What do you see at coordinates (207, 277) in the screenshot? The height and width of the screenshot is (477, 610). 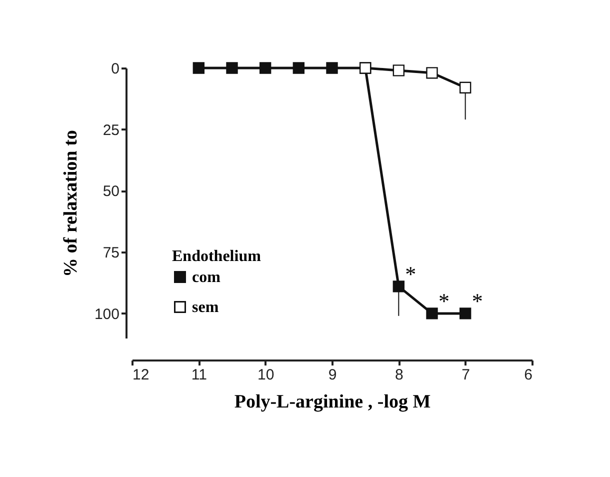 I see `legend-label: com` at bounding box center [207, 277].